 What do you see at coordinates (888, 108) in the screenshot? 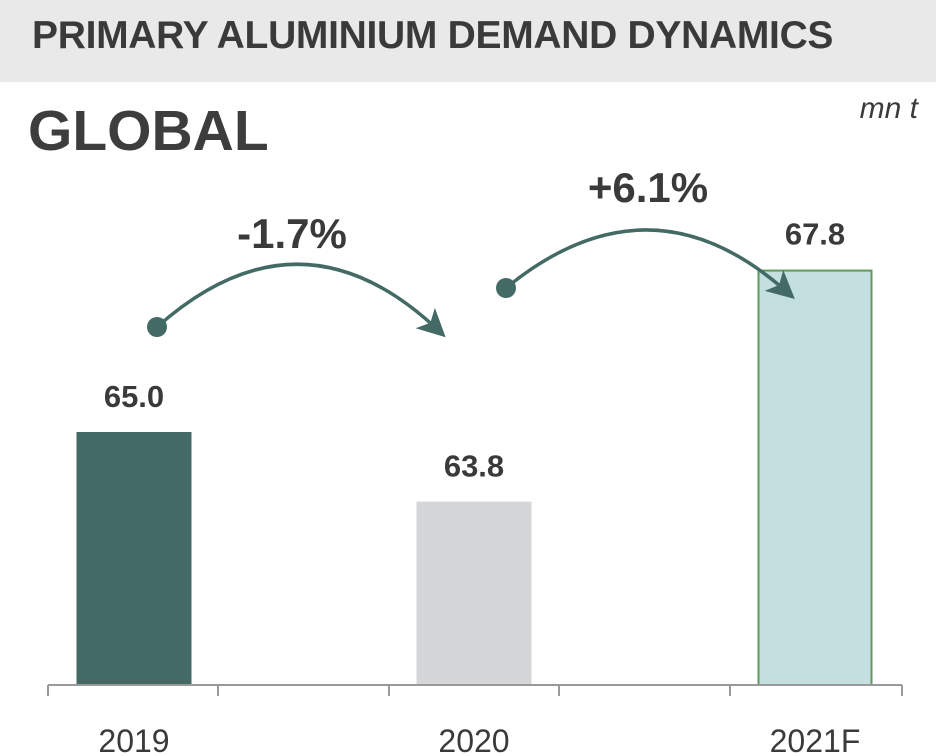
I see `unit-label: mn t` at bounding box center [888, 108].